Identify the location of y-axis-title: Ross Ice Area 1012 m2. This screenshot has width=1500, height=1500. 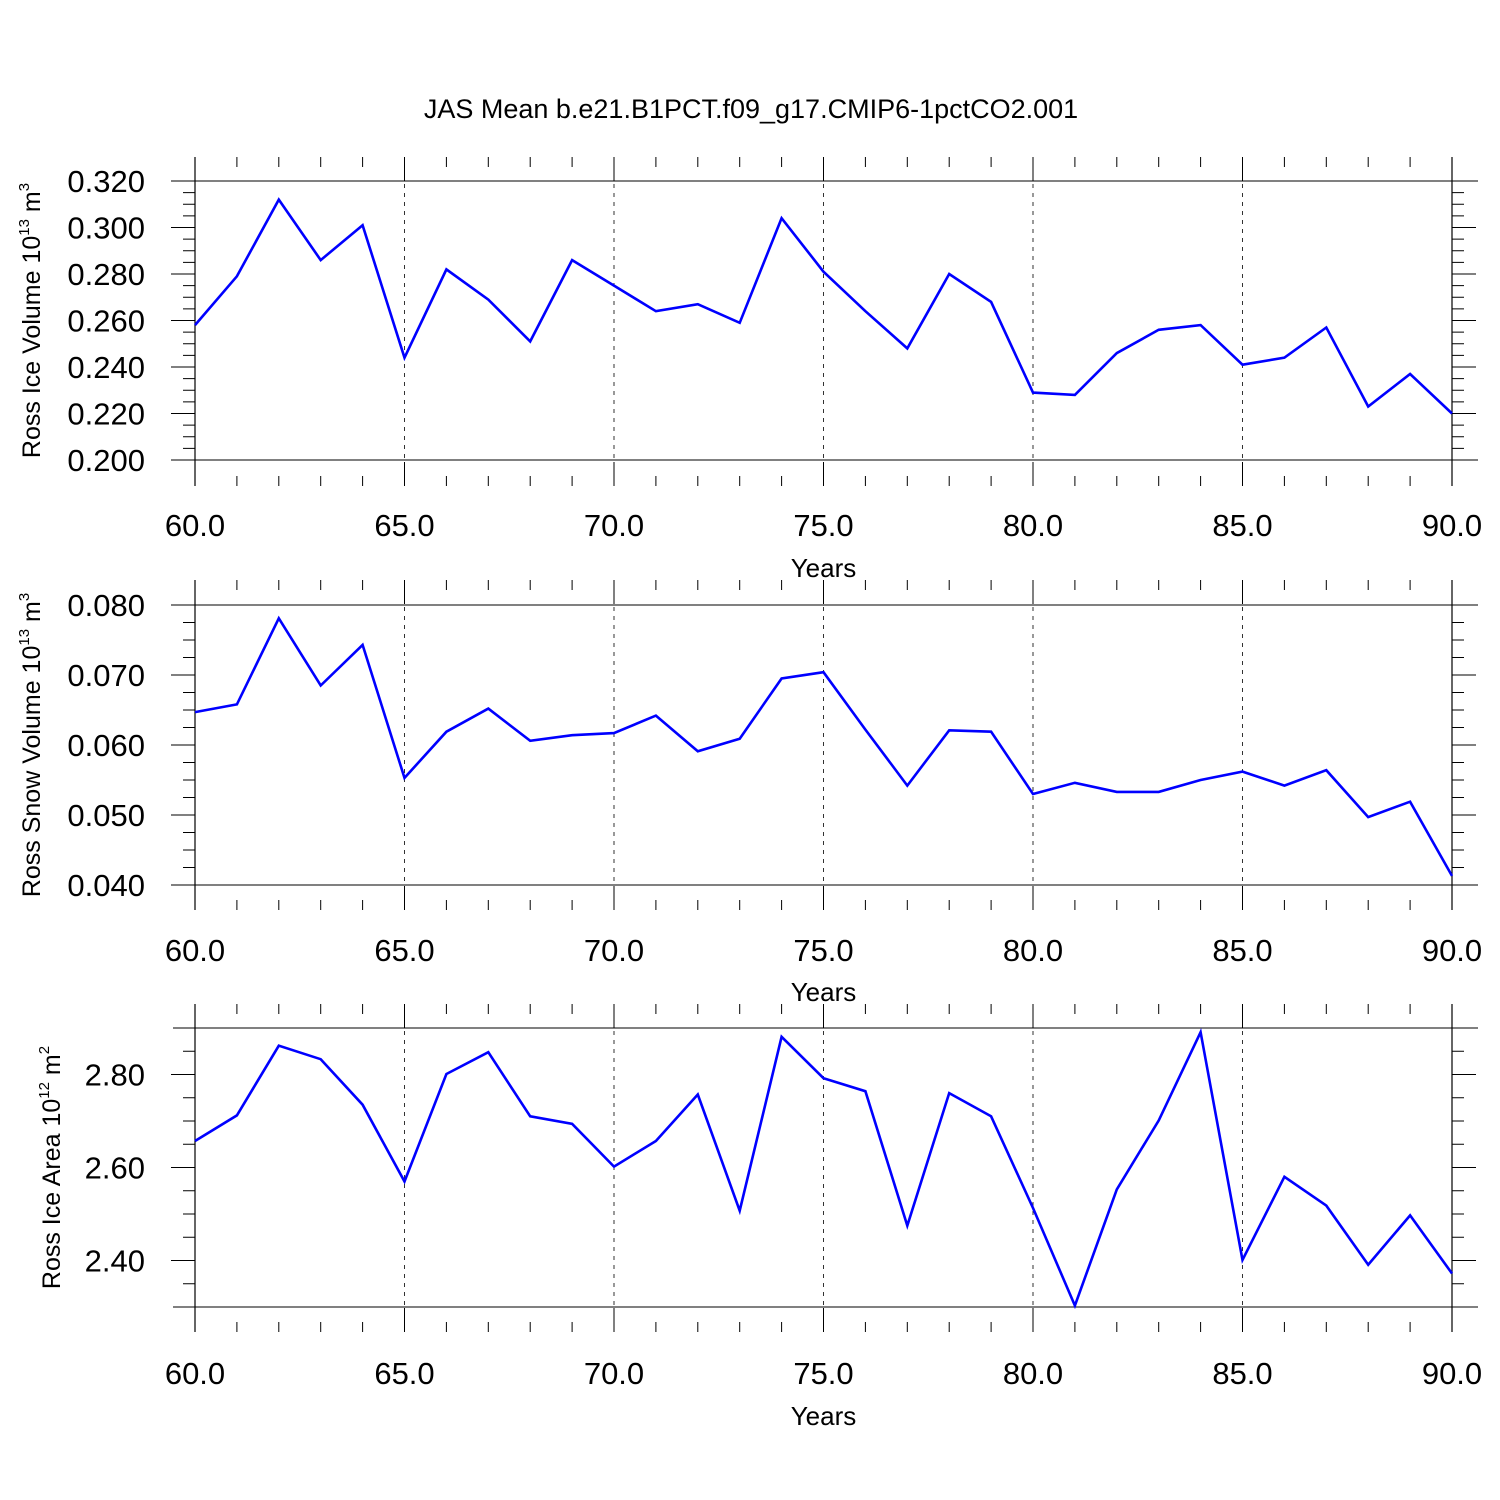
(51, 1167).